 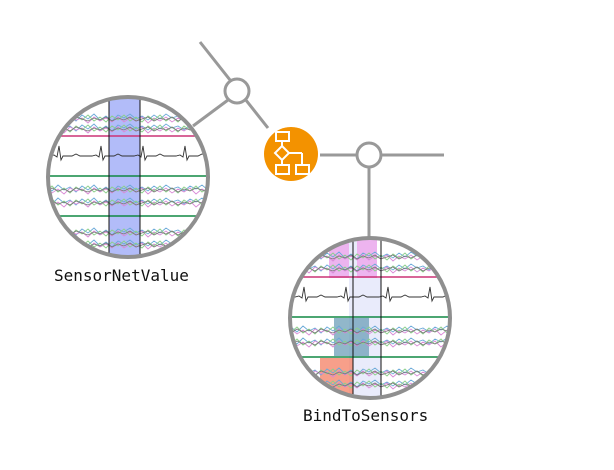 What do you see at coordinates (369, 155) in the screenshot?
I see `output-probe-ring` at bounding box center [369, 155].